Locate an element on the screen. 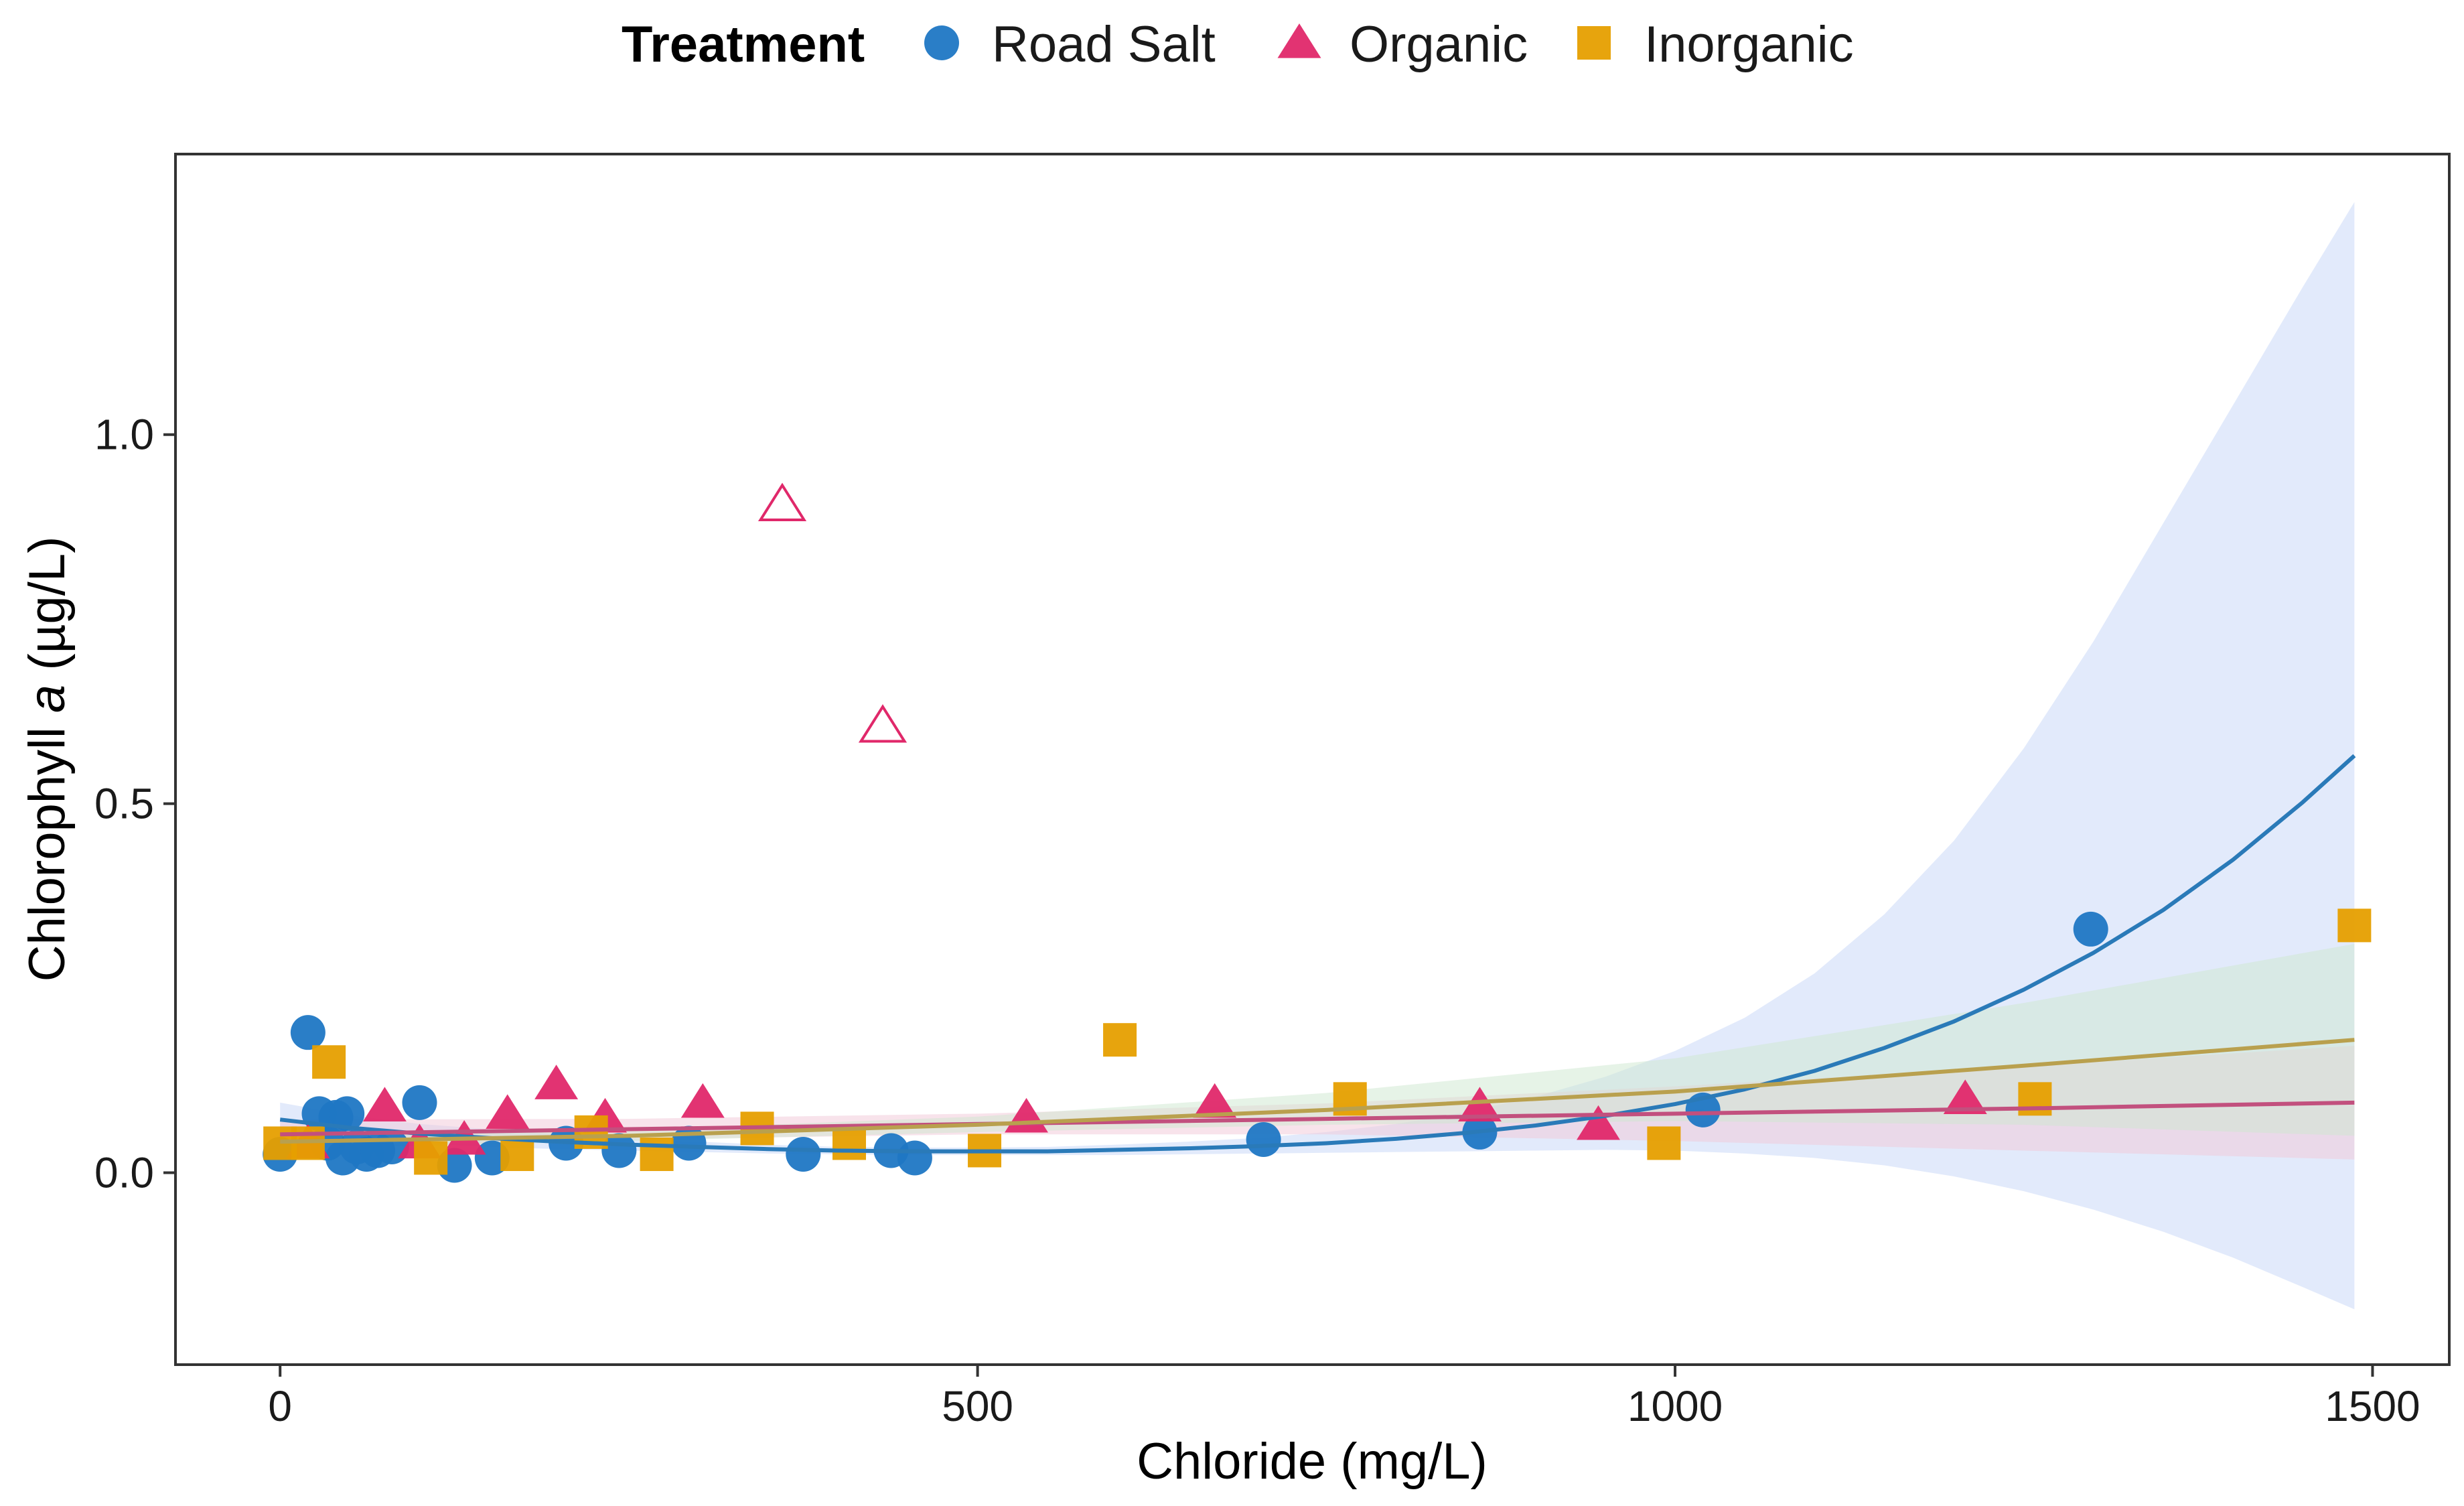  legend-label-road-salt: Road Salt is located at coordinates (1104, 44).